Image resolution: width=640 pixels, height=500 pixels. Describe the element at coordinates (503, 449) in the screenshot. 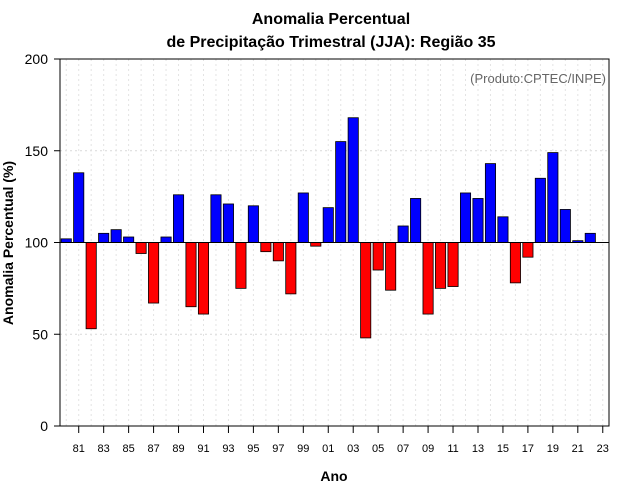

I see `x-tick-label: 15` at that location.